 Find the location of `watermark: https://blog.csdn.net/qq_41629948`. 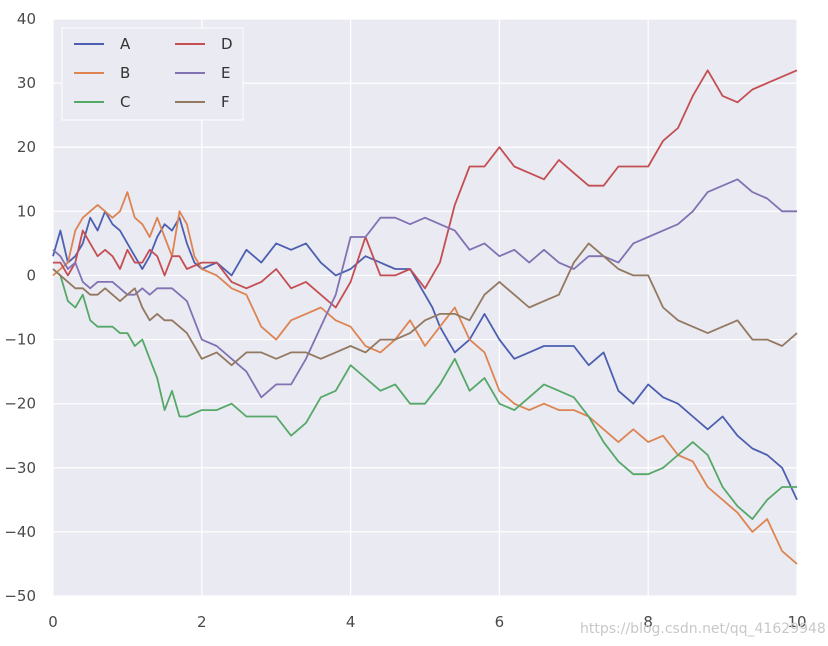

watermark: https://blog.csdn.net/qq_41629948 is located at coordinates (703, 629).